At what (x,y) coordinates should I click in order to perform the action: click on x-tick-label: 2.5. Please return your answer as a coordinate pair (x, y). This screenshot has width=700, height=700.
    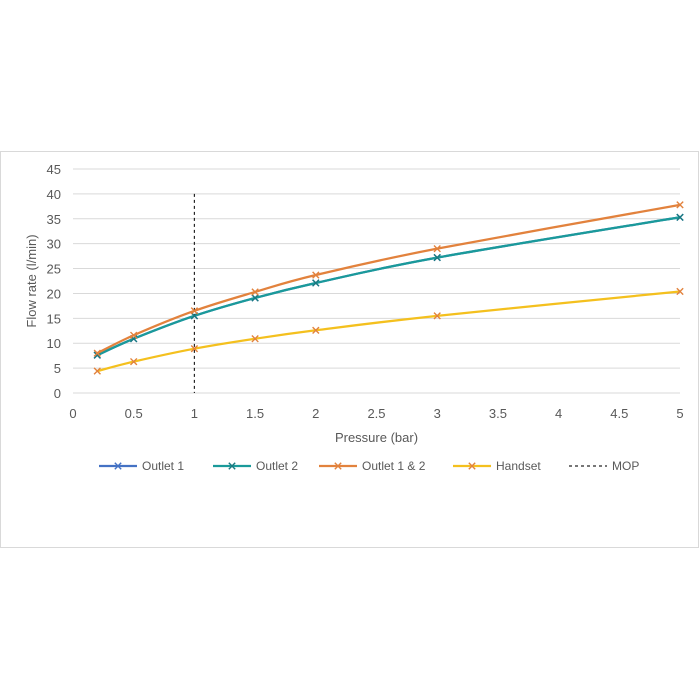
    Looking at the image, I should click on (376, 413).